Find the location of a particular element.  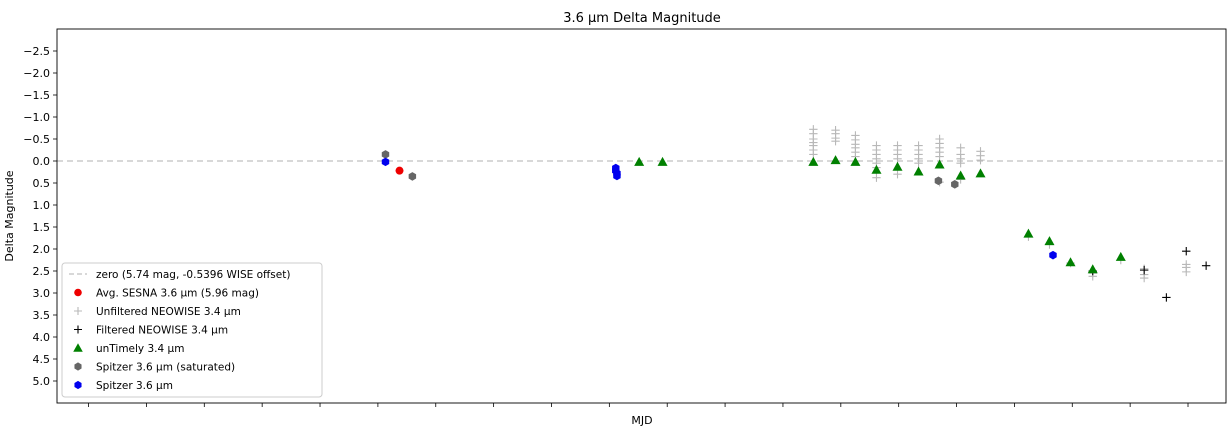

x-axis-label: MJD is located at coordinates (641, 420).